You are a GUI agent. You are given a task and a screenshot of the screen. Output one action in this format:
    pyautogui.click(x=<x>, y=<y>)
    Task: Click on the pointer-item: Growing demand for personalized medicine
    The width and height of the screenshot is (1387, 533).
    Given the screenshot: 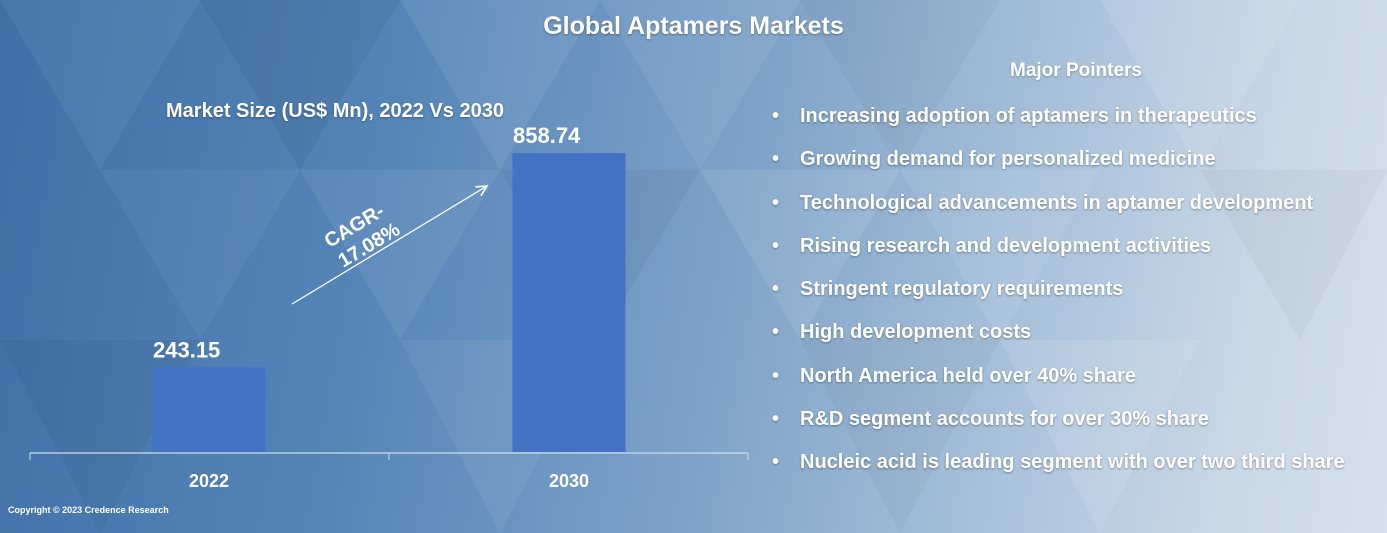 What is the action you would take?
    pyautogui.click(x=1072, y=160)
    